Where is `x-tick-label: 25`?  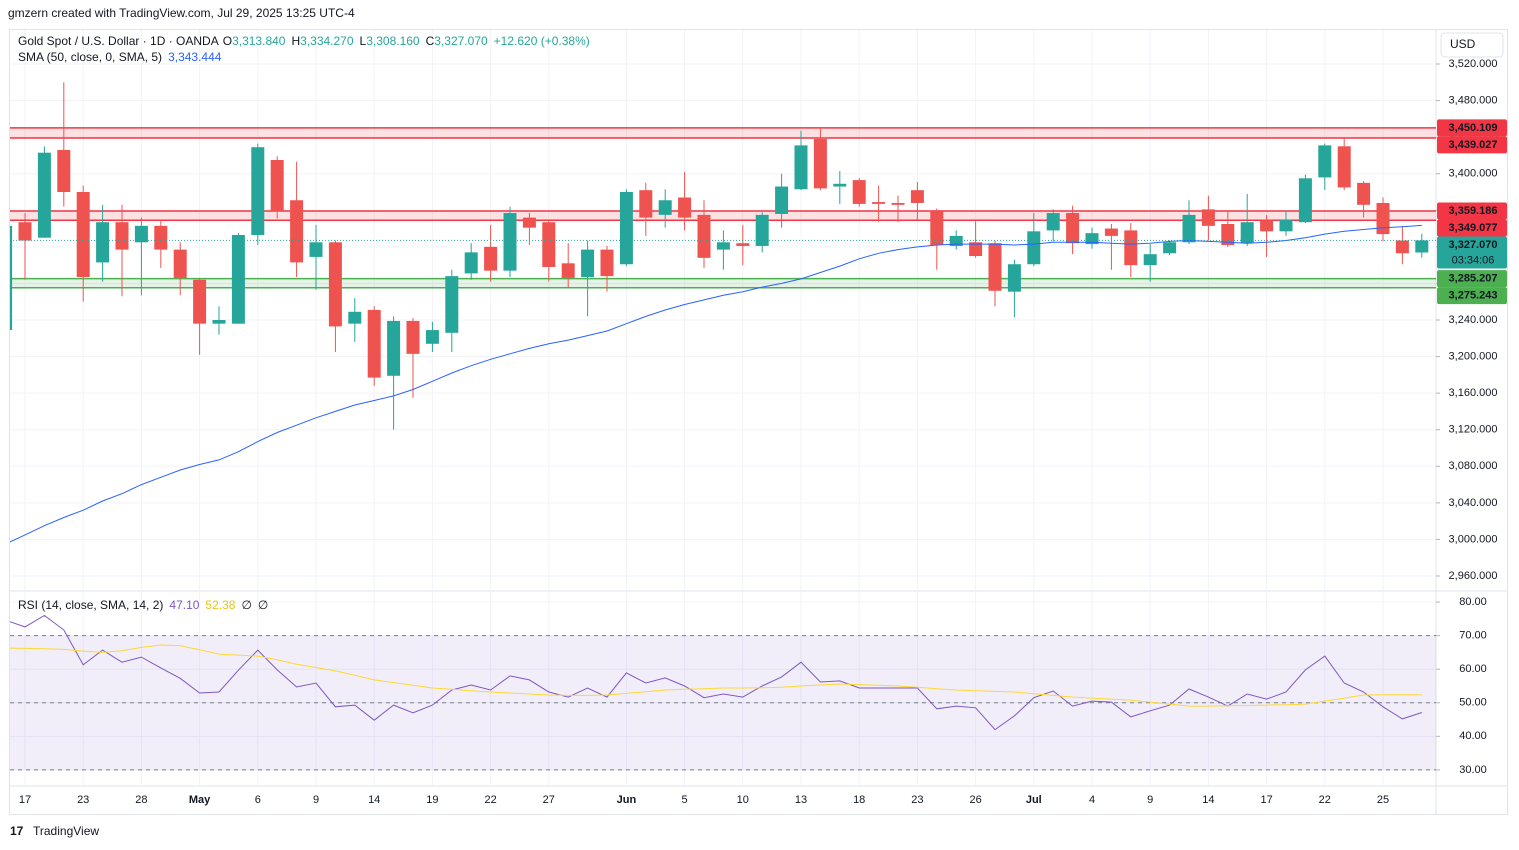
x-tick-label: 25 is located at coordinates (1383, 800).